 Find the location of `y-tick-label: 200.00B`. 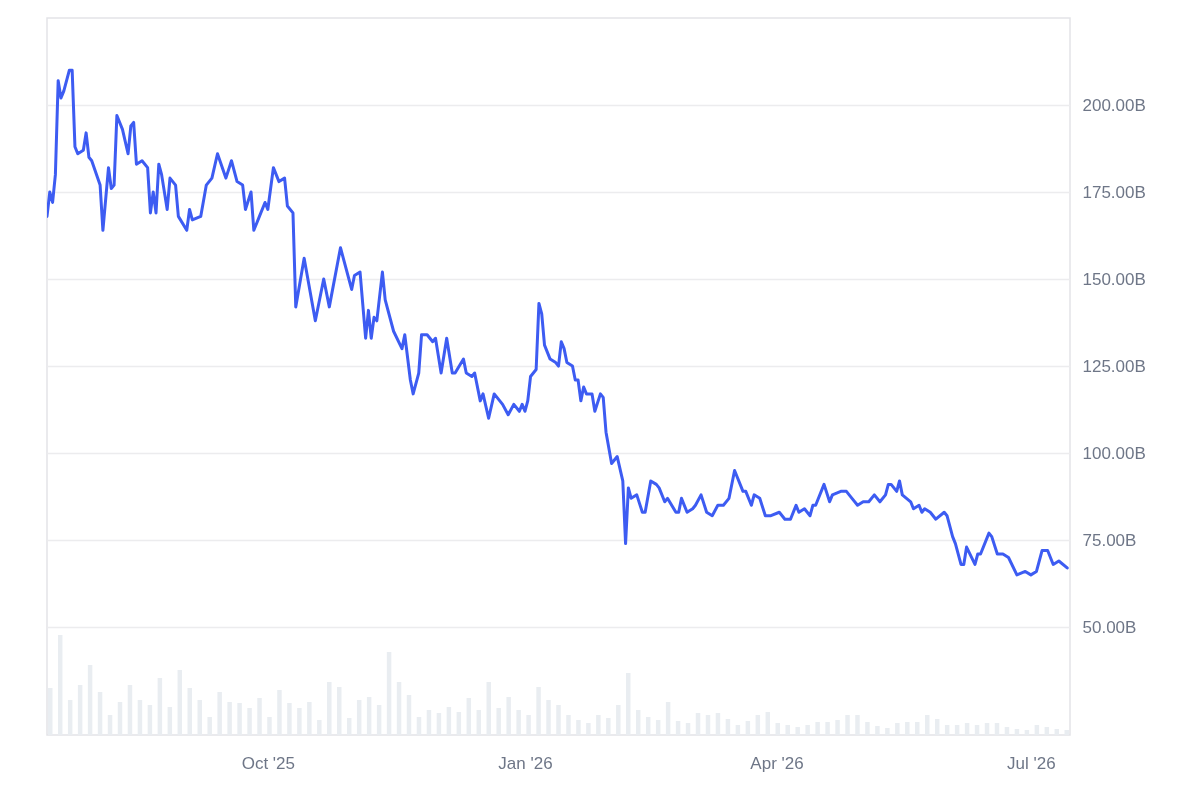

y-tick-label: 200.00B is located at coordinates (1114, 105).